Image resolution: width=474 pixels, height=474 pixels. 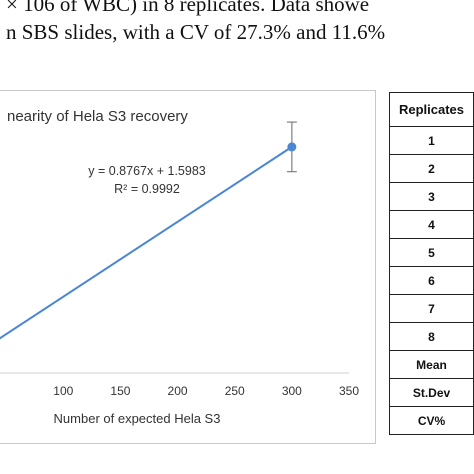 I want to click on table-row: 3, so click(x=431, y=196).